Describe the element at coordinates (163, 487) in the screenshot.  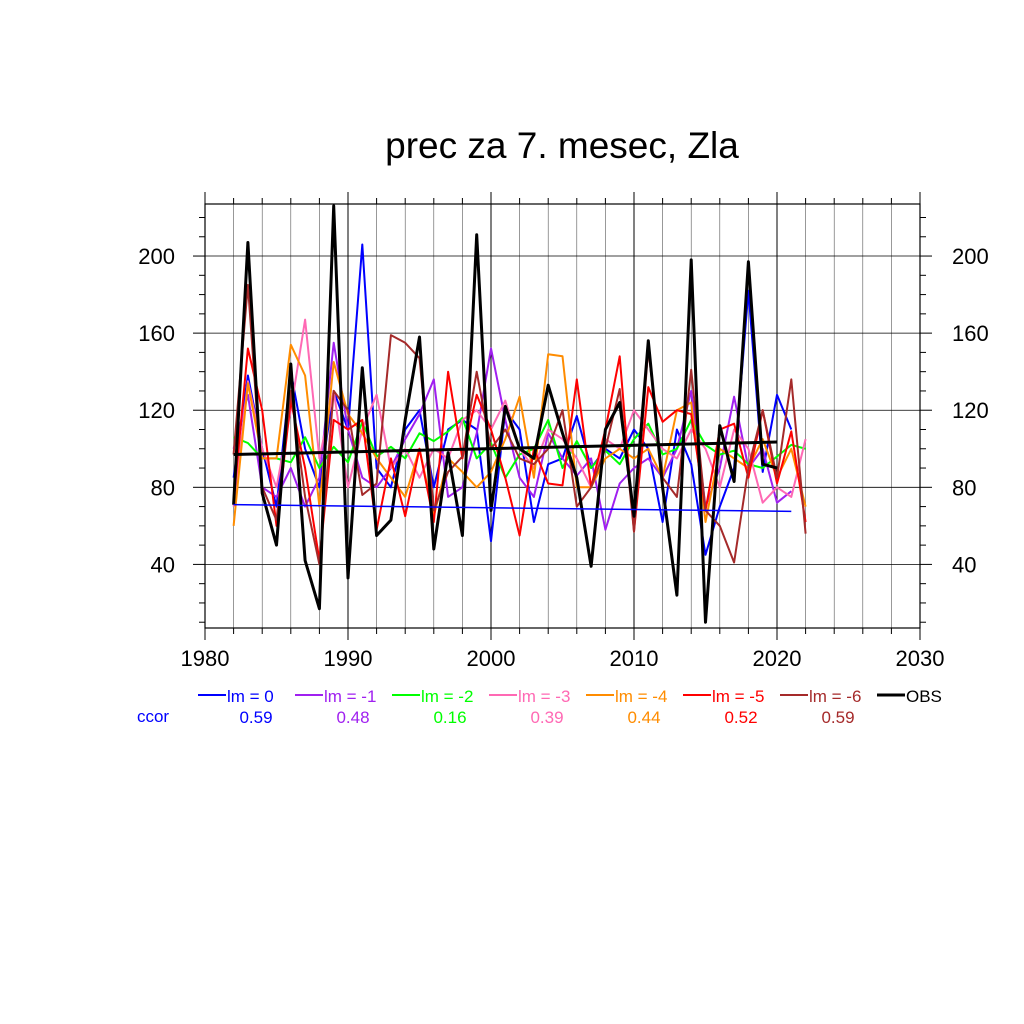
I see `y-tick-label-left: 80` at that location.